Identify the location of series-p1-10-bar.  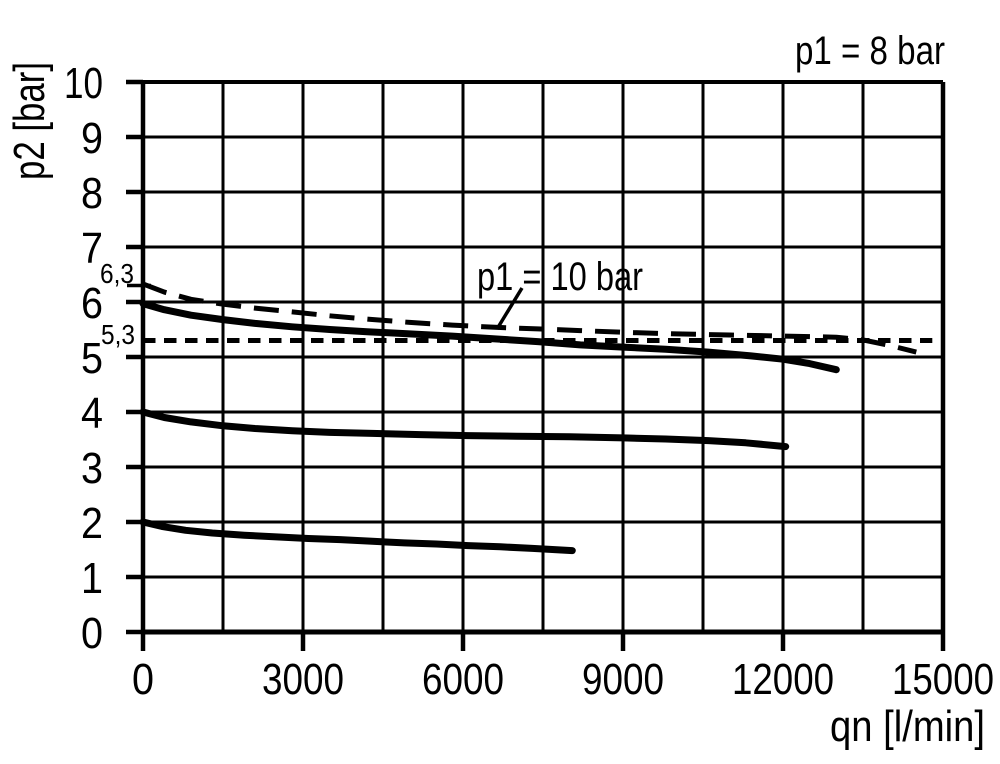
(529, 318).